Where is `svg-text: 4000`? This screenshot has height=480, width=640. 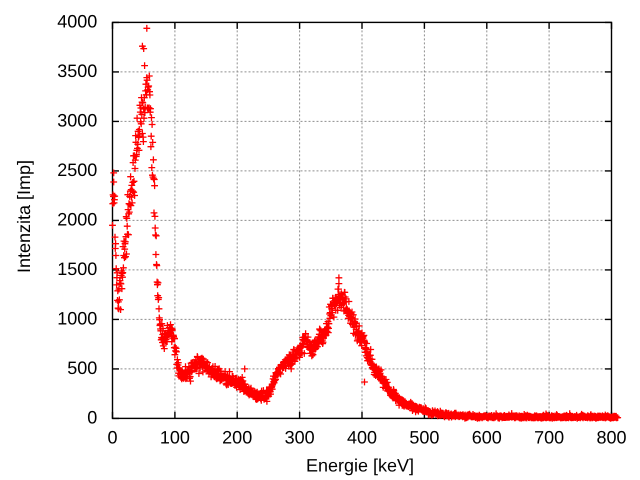
svg-text: 4000 is located at coordinates (77, 21).